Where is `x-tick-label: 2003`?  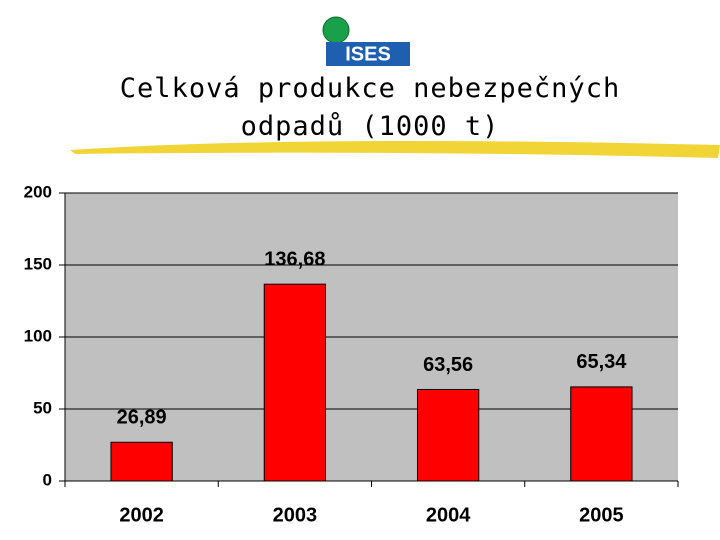 x-tick-label: 2003 is located at coordinates (295, 515).